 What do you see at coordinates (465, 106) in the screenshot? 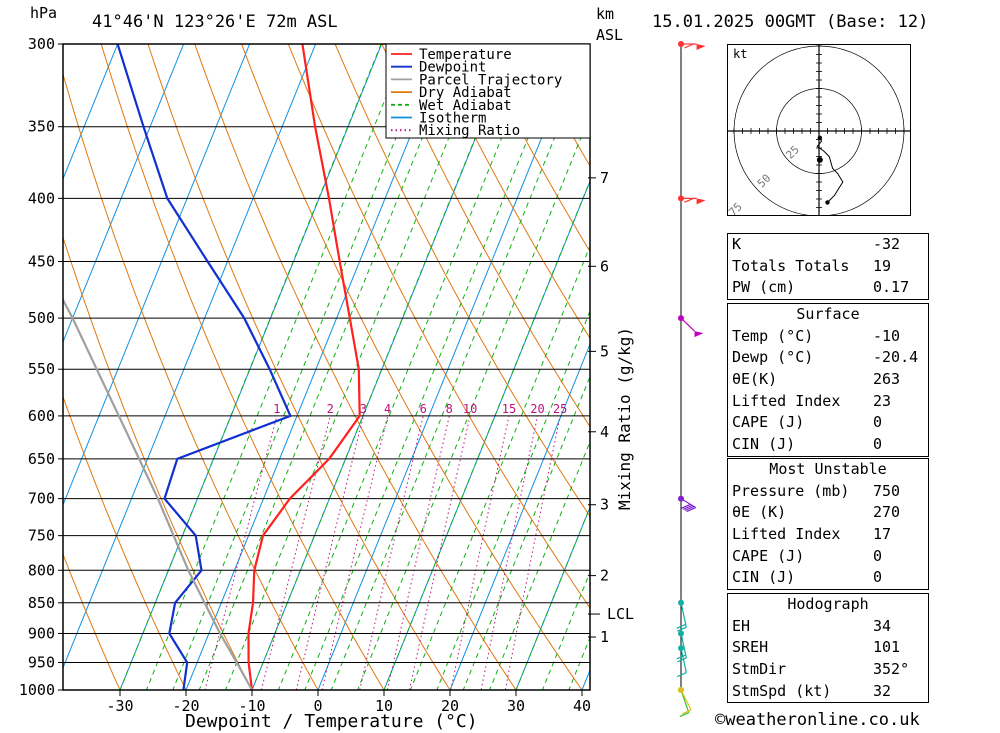
I see `legend-label: Wet Adiabat` at bounding box center [465, 106].